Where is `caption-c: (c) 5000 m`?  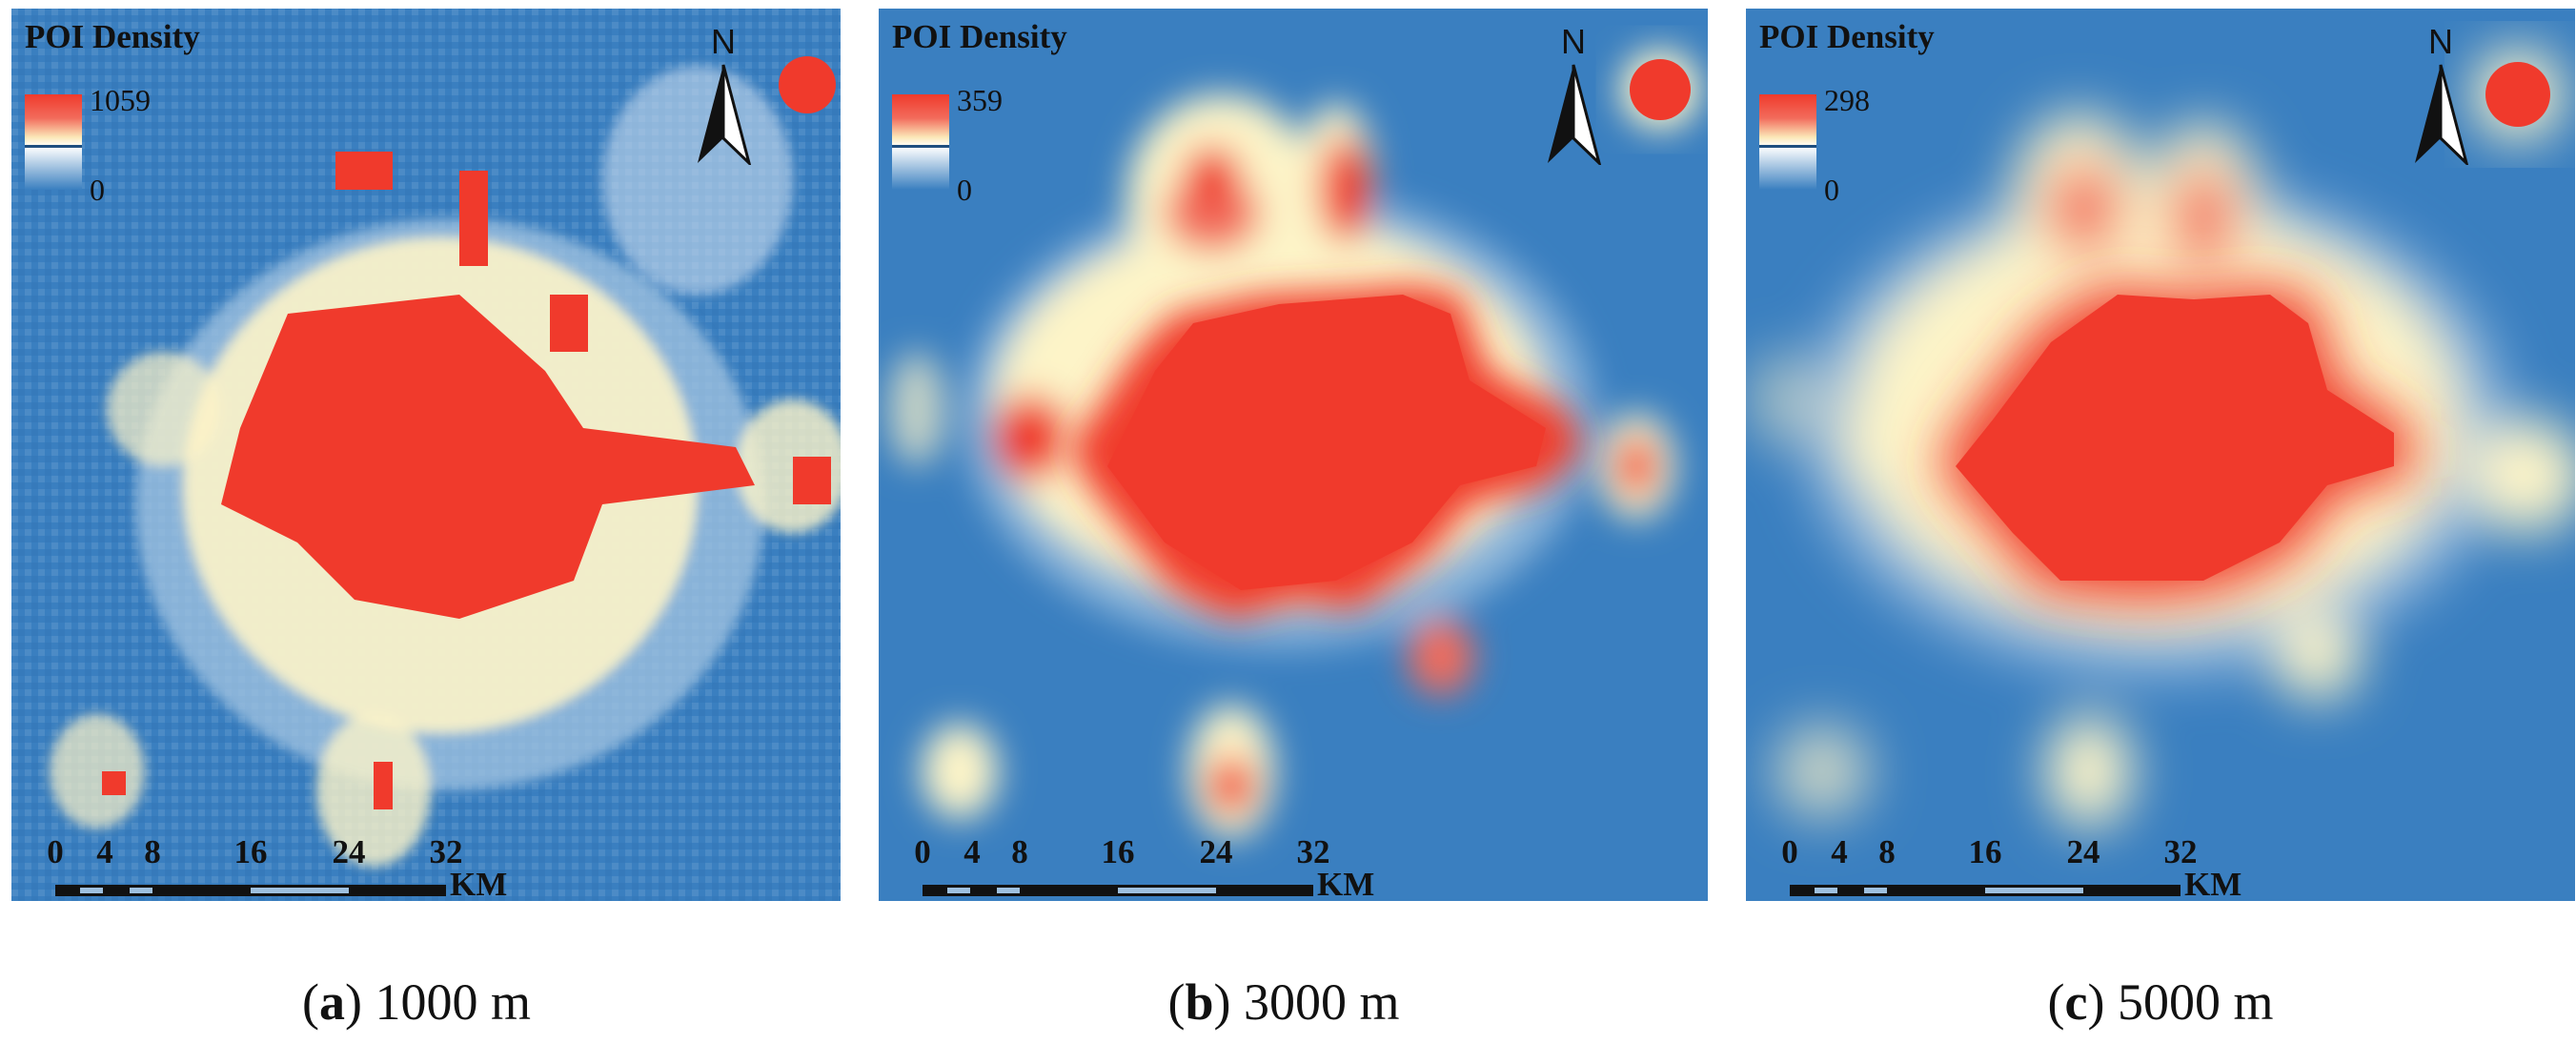 caption-c: (c) 5000 m is located at coordinates (2160, 1002).